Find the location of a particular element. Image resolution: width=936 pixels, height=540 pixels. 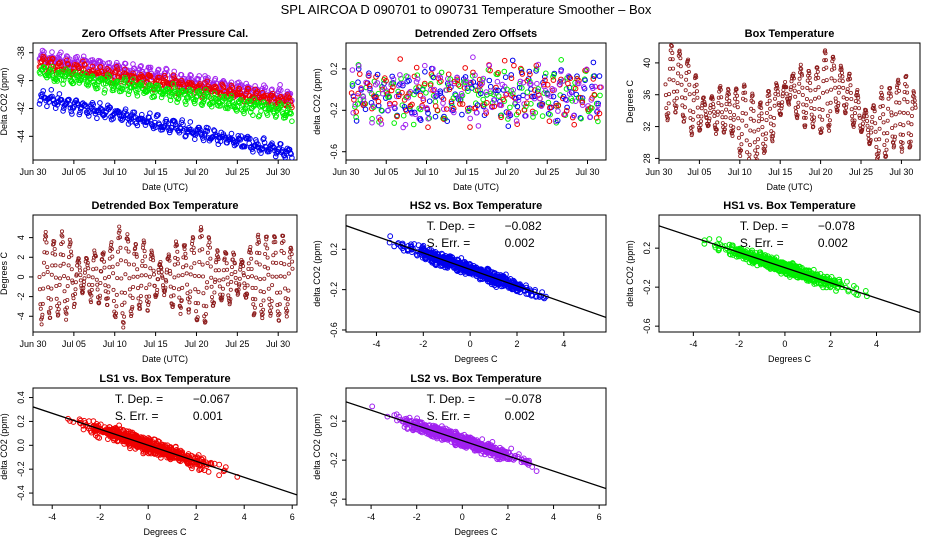

x-tick-label: -4 is located at coordinates (376, 344).